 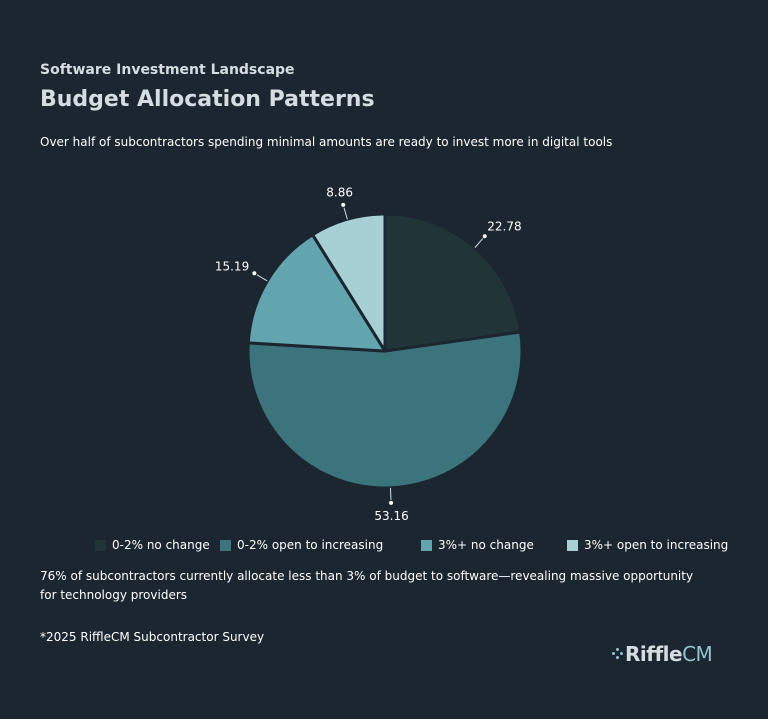 I want to click on chart-eyebrow: Software Investment Landscape, so click(x=167, y=70).